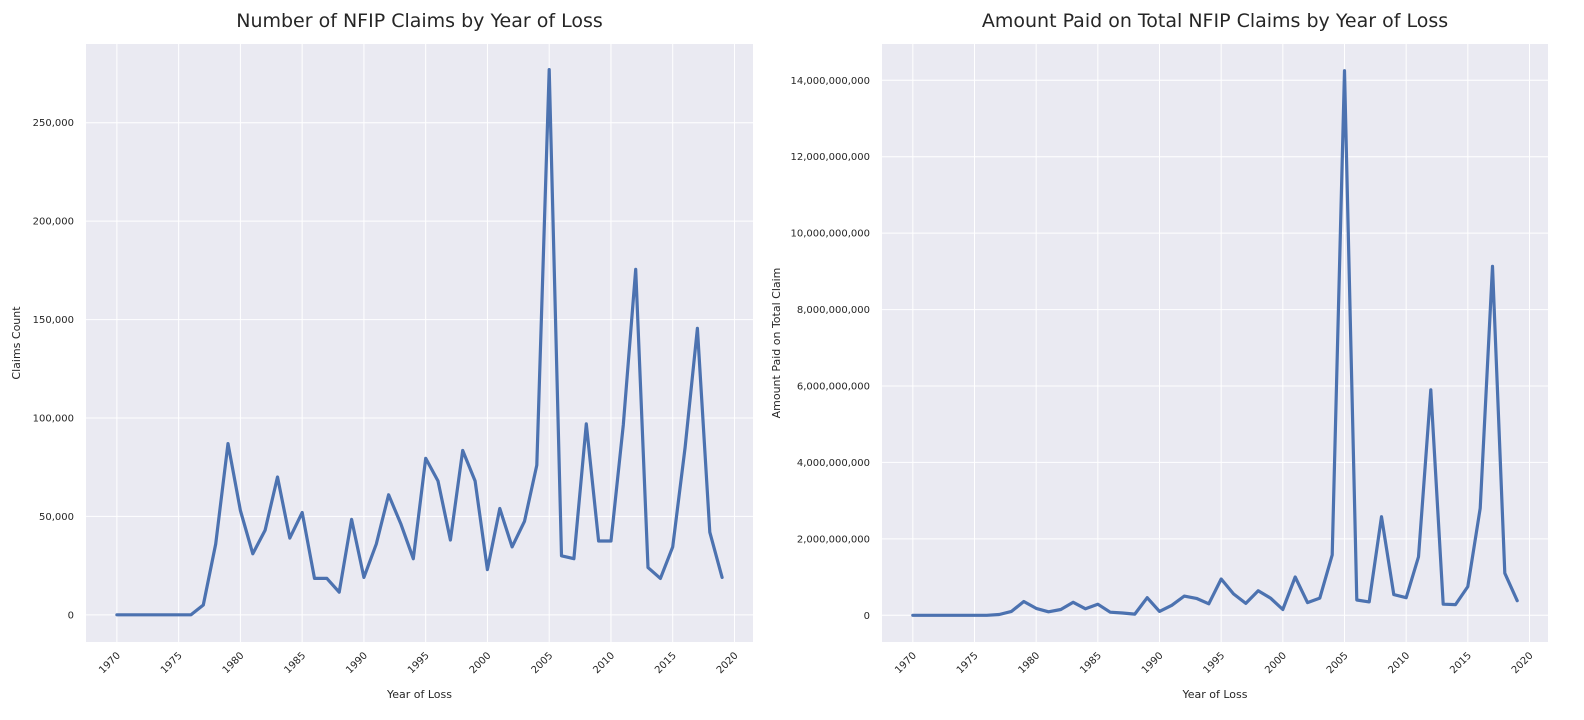 Image resolution: width=1584 pixels, height=720 pixels. I want to click on amount-paid-x-tick-label: 1985, so click(1091, 663).